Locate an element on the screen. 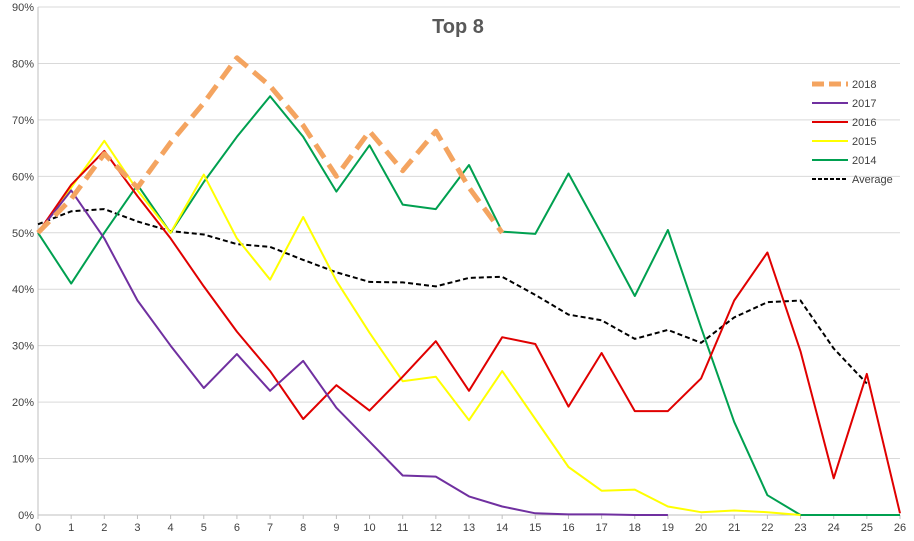 Image resolution: width=914 pixels, height=541 pixels. y-tick-label: 10% is located at coordinates (23, 460).